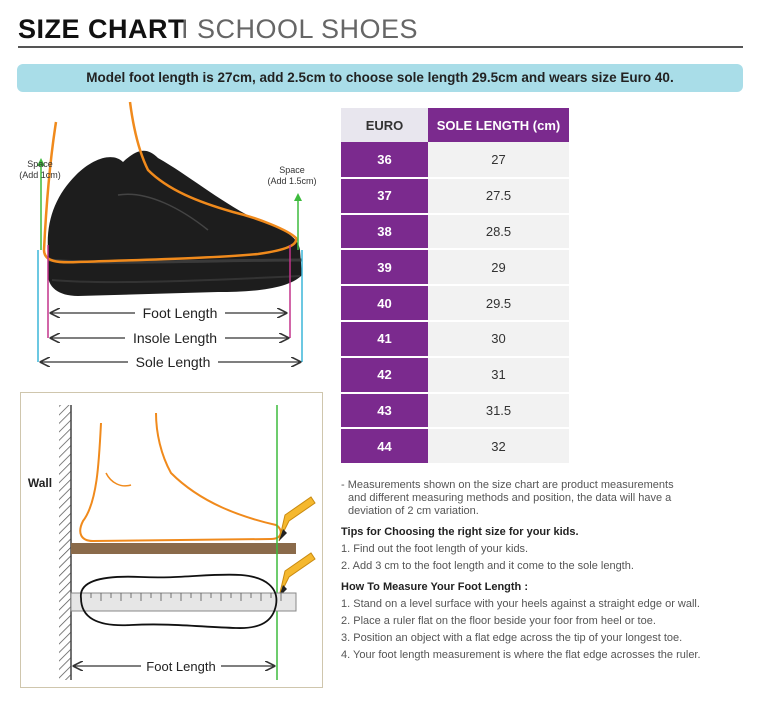 This screenshot has height=705, width=761. I want to click on space-right-sub-label: (Add 1.5cm), so click(291, 181).